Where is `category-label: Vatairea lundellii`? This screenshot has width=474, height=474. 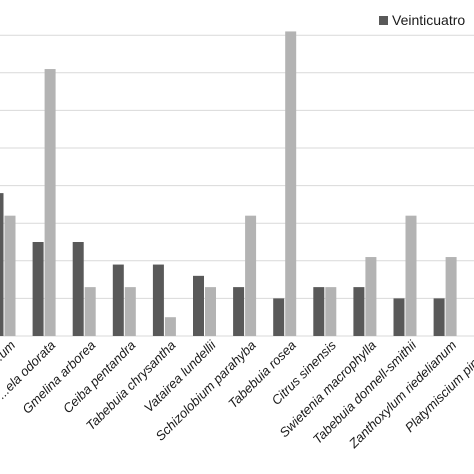
category-label: Vatairea lundellii is located at coordinates (180, 376).